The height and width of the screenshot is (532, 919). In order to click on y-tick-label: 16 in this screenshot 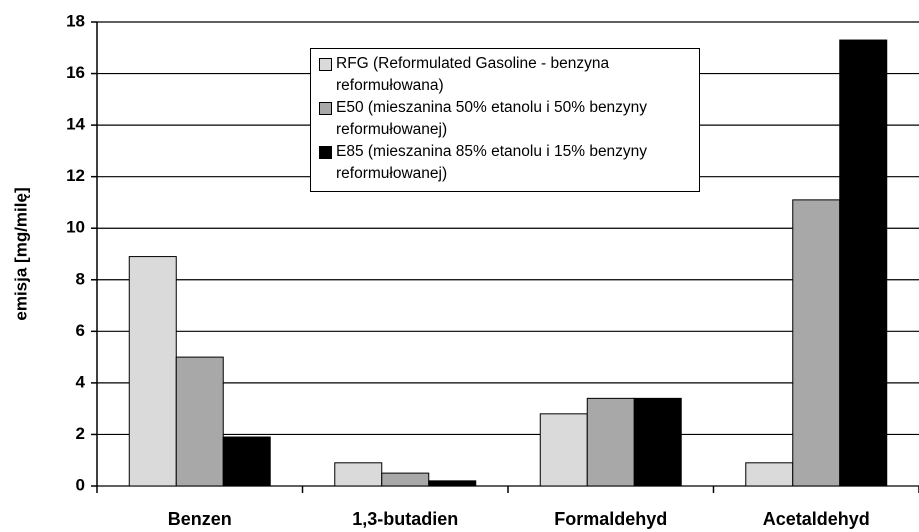, I will do `click(75, 72)`.